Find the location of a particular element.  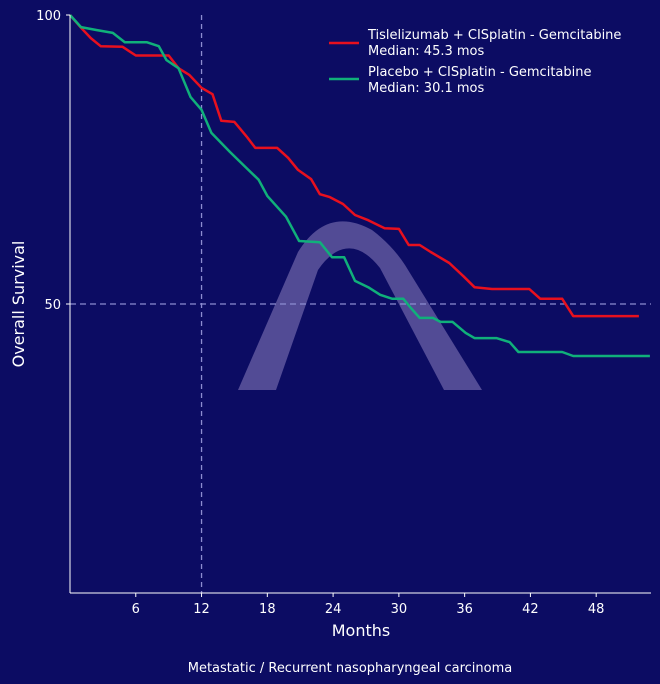

y-tick-label: 50 is located at coordinates (52, 305).